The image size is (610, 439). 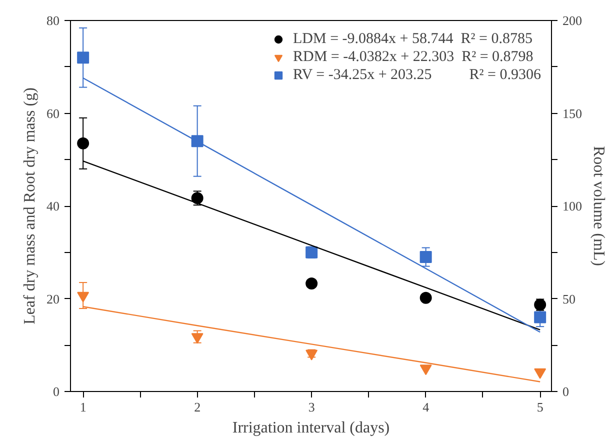 I want to click on y-tick-label: 0, so click(x=56, y=391).